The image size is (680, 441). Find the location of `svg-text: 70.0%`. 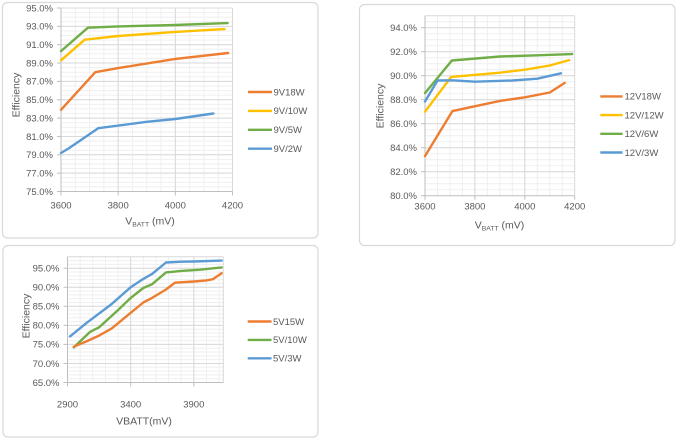

svg-text: 70.0% is located at coordinates (46, 364).